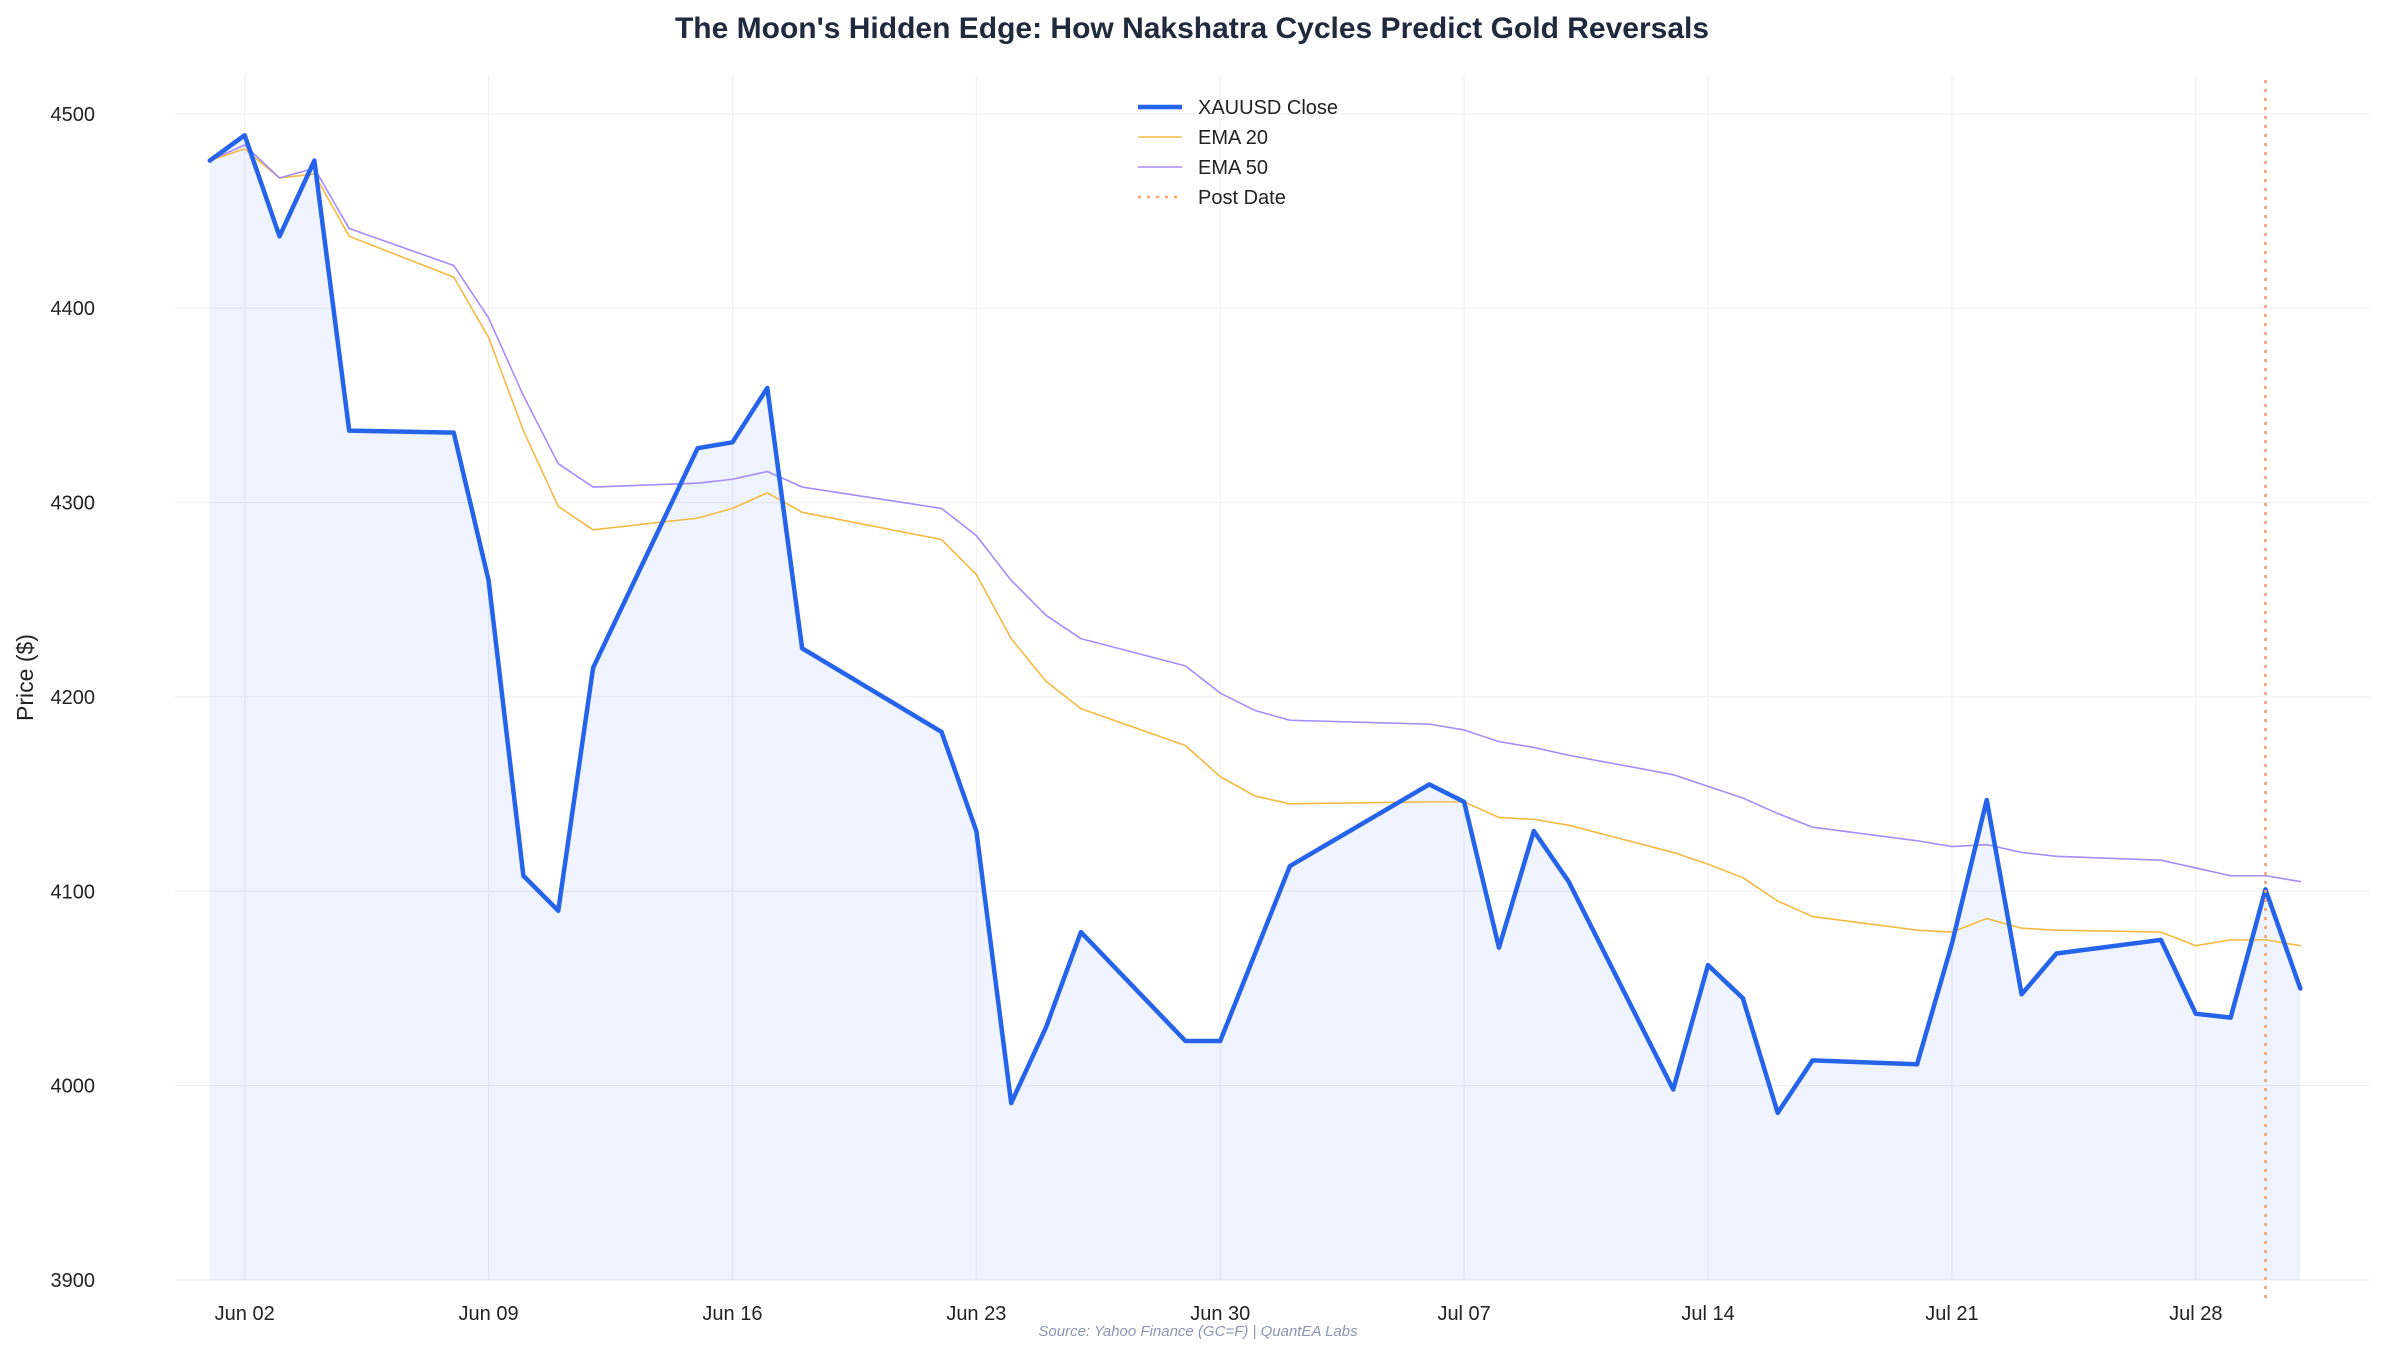 Image resolution: width=2384 pixels, height=1347 pixels. What do you see at coordinates (1463, 1314) in the screenshot?
I see `x-tick-label-2025-07-07: Jul 07` at bounding box center [1463, 1314].